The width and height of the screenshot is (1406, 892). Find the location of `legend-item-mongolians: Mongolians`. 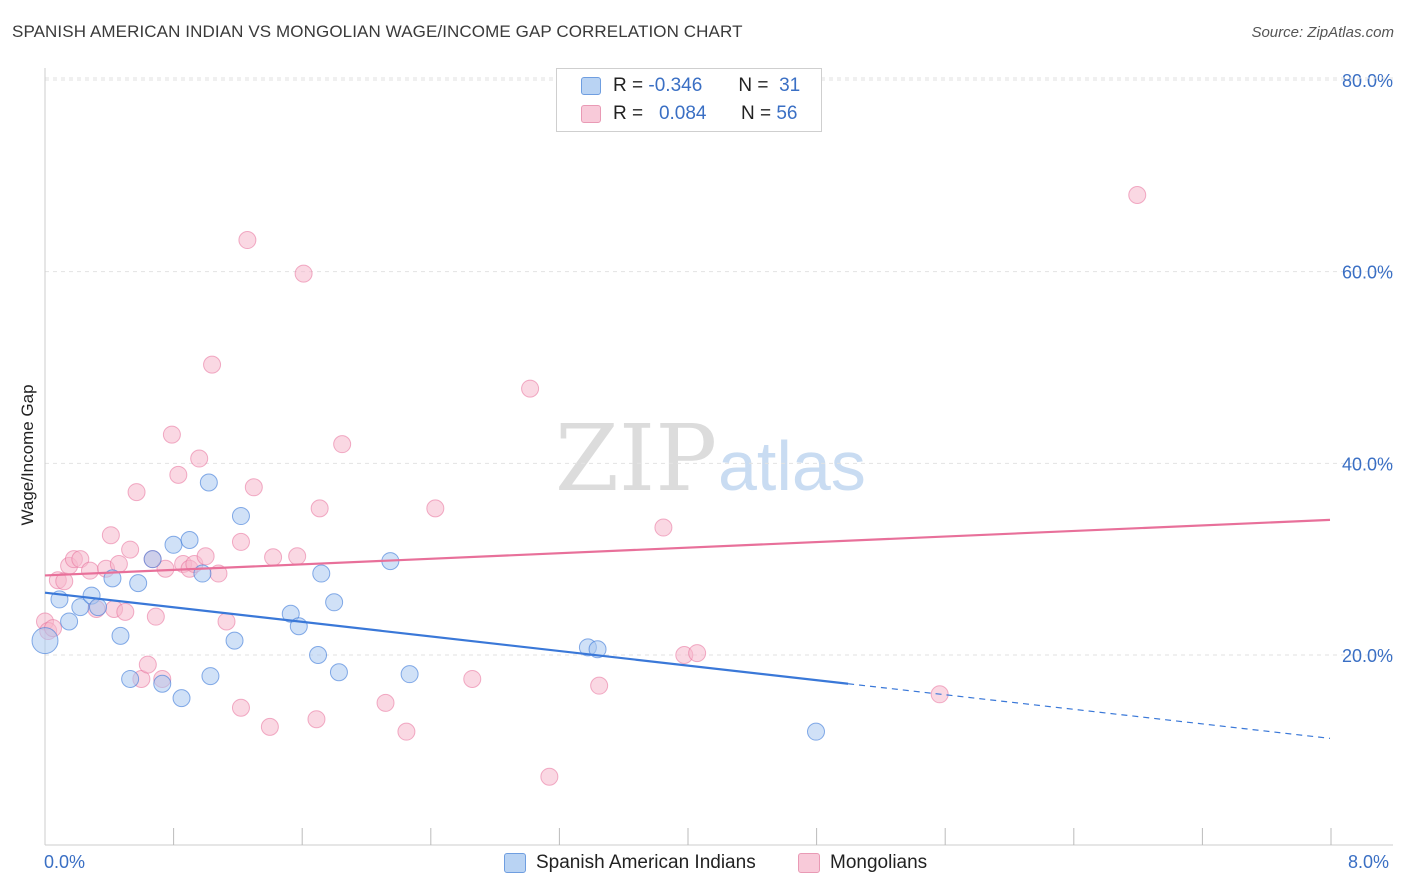

legend-item-mongolians: Mongolians is located at coordinates (862, 863).